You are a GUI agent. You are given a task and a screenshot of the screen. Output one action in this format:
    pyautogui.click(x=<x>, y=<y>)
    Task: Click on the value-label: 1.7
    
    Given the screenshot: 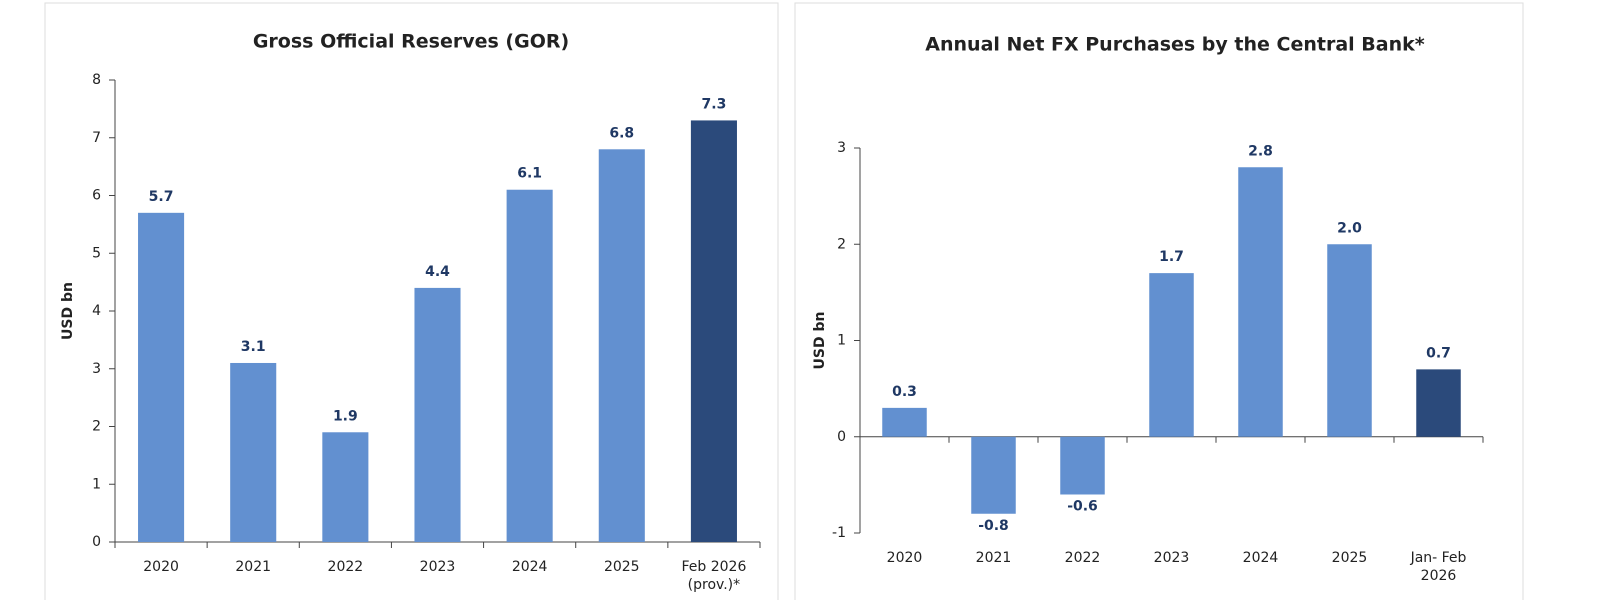 What is the action you would take?
    pyautogui.click(x=1171, y=257)
    